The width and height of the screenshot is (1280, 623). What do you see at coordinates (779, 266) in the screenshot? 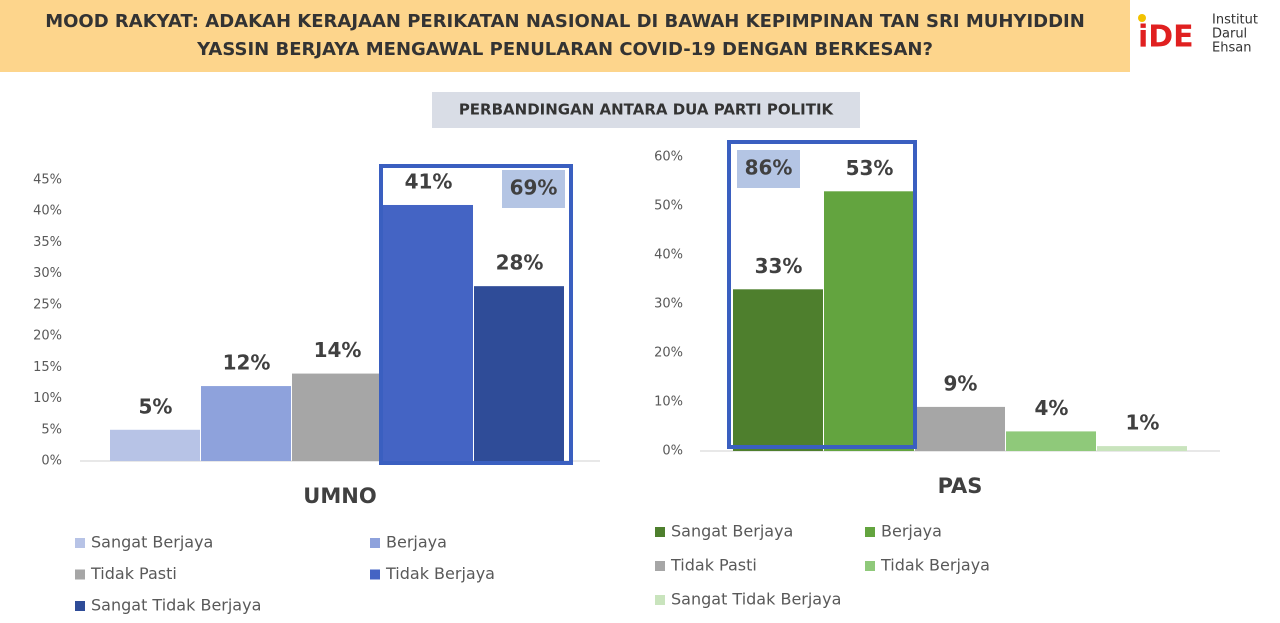
I see `value-label: 33%` at bounding box center [779, 266].